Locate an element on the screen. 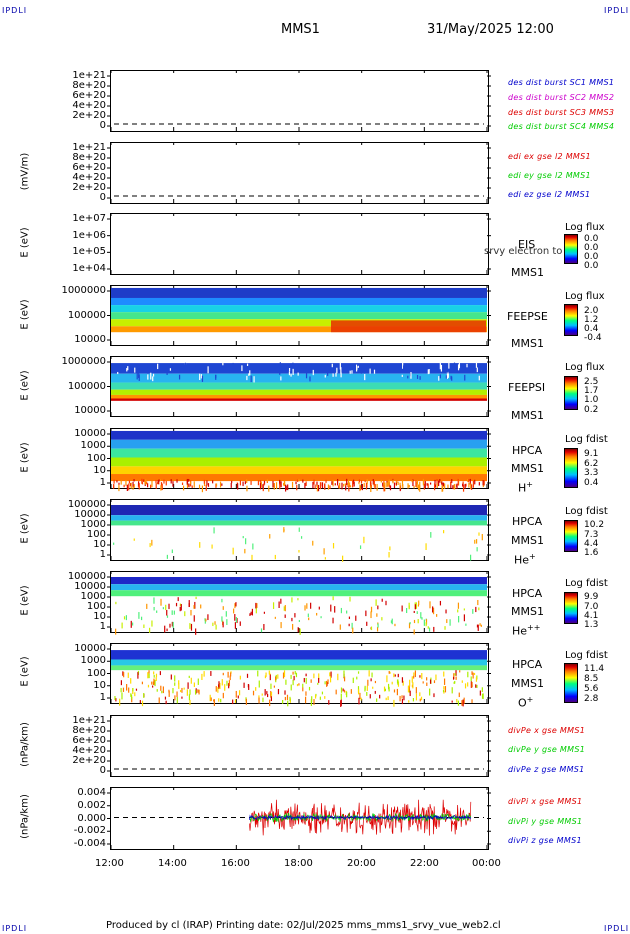  ion-label: He++ is located at coordinates (526, 630).